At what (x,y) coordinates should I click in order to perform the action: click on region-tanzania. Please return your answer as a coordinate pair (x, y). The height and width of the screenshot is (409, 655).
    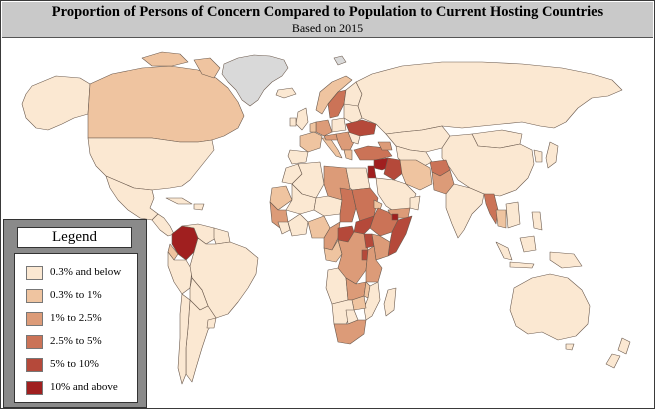
    Looking at the image, I should click on (374, 264).